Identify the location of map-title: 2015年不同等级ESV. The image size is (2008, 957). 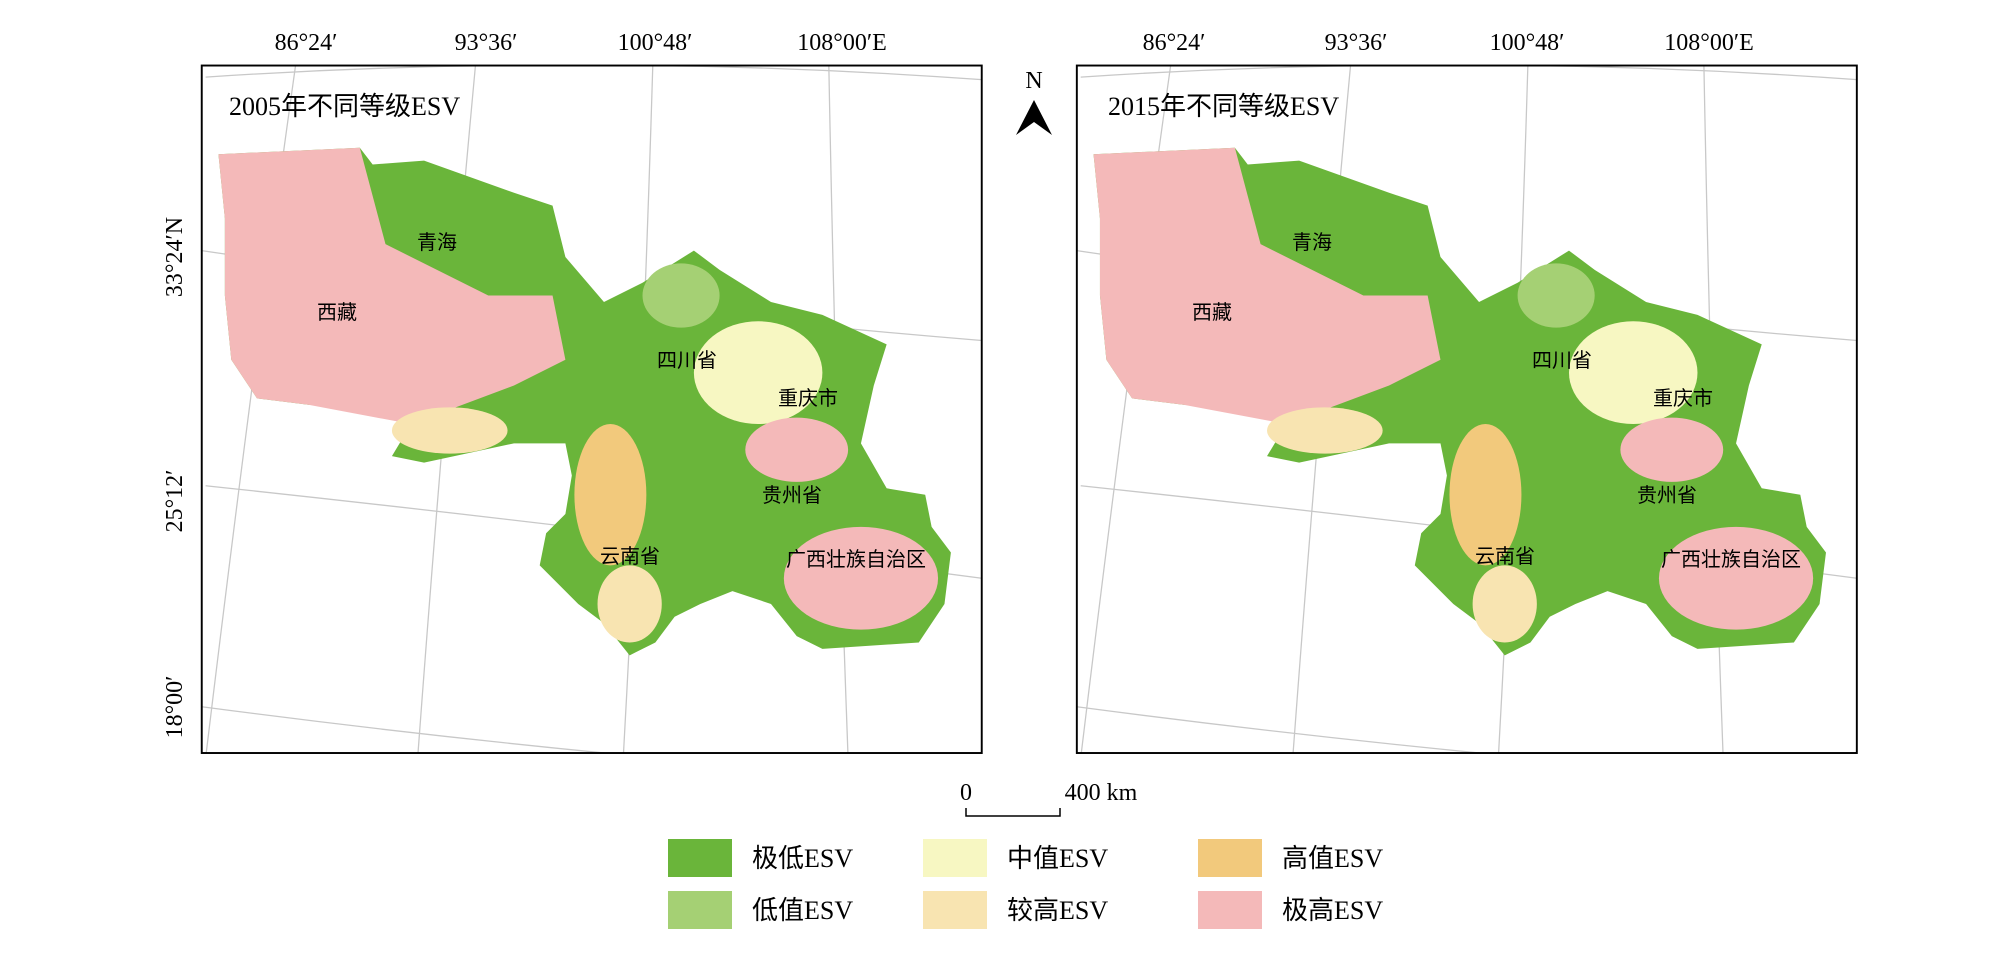
(1223, 106).